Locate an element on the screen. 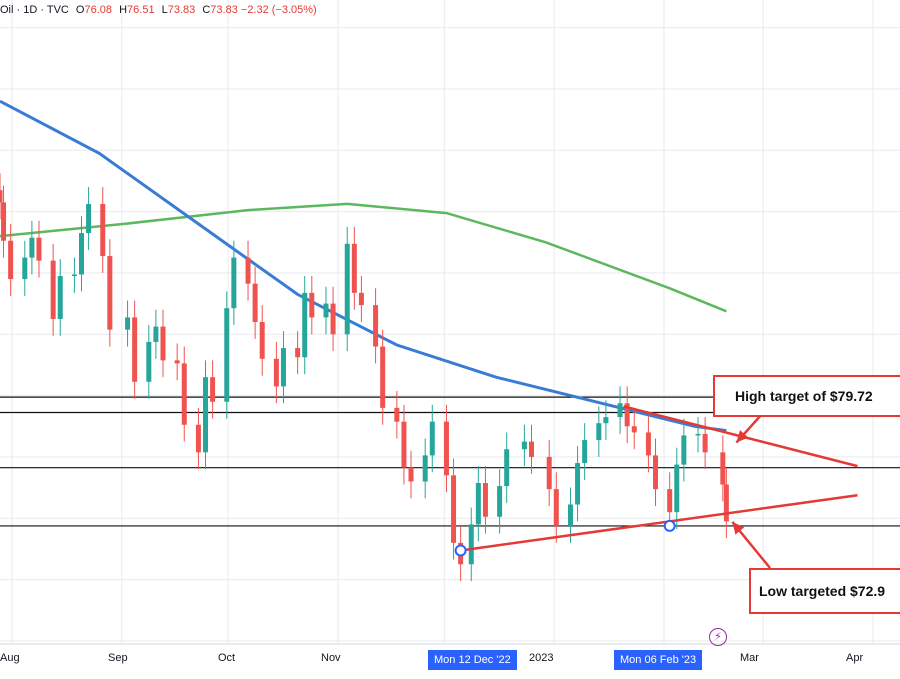 The width and height of the screenshot is (900, 679). ma-slow-line is located at coordinates (363, 257).